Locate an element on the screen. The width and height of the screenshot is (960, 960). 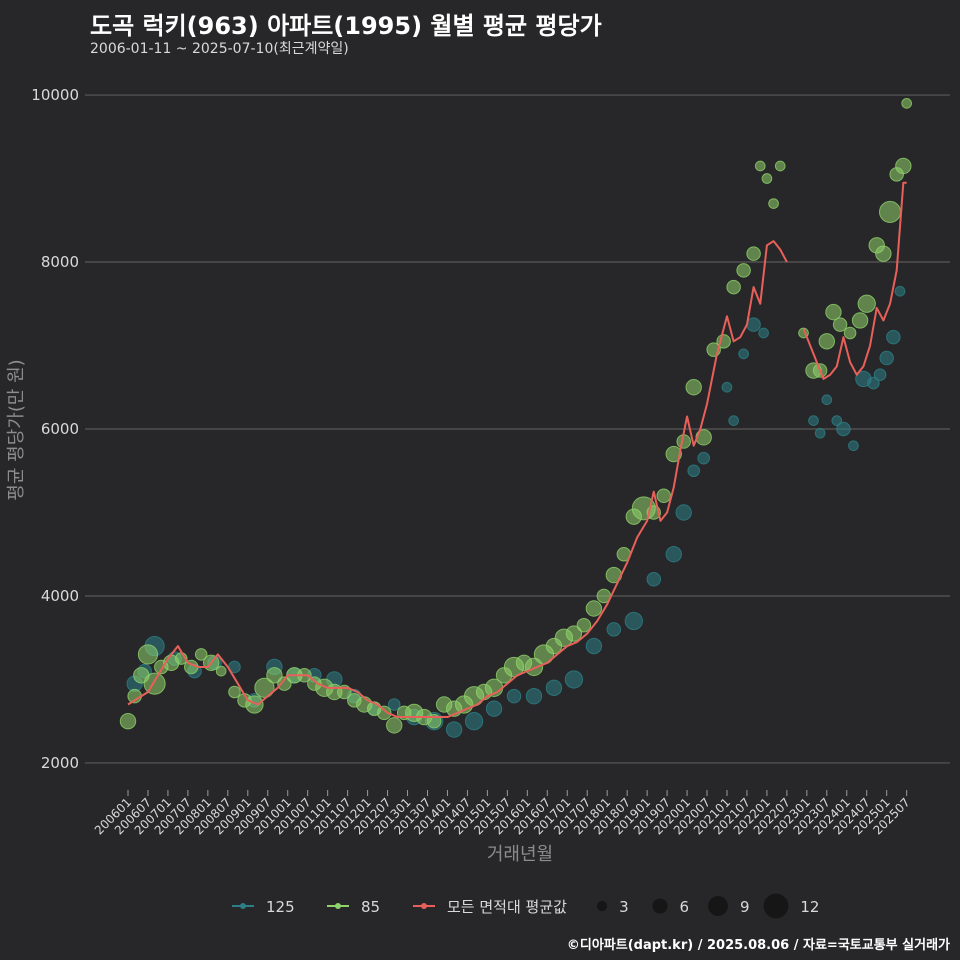
x-axis-label: 거래년월 is located at coordinates (520, 854).